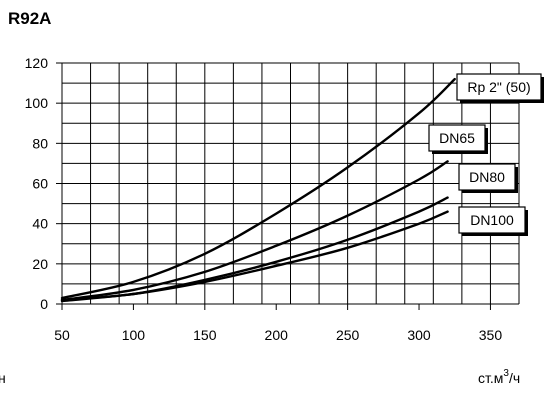  Describe the element at coordinates (506, 373) in the screenshot. I see `x-axis-label-sup: 3` at that location.